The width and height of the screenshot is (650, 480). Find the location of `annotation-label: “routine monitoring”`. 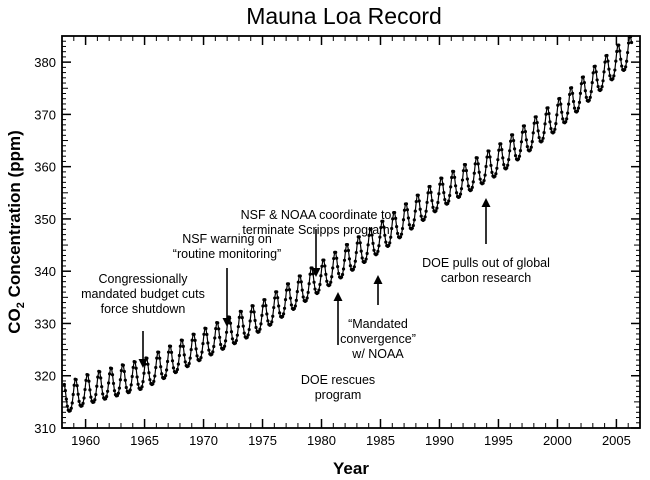

annotation-label: “routine monitoring” is located at coordinates (227, 254).